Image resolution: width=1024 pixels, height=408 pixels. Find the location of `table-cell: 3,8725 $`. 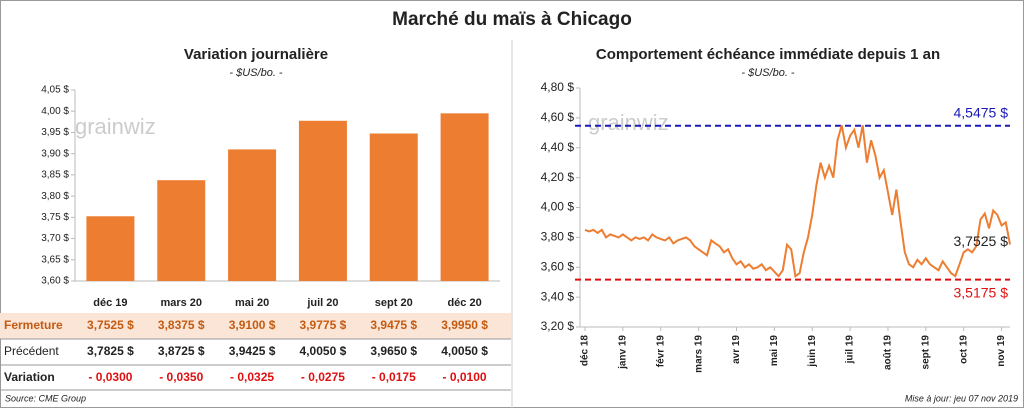

table-cell: 3,8725 $ is located at coordinates (181, 351).